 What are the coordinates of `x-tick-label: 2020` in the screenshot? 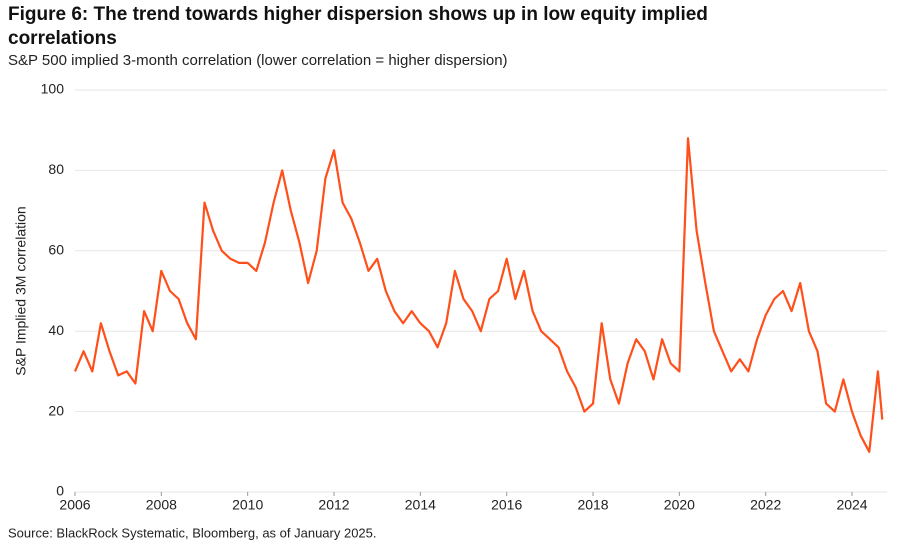 It's located at (679, 505).